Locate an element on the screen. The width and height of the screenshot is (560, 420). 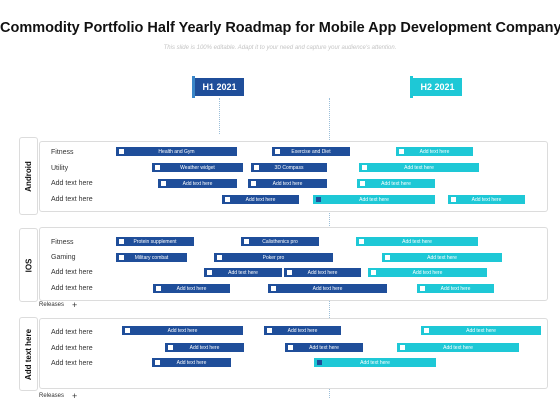
row-label: Utility is located at coordinates (60, 168).